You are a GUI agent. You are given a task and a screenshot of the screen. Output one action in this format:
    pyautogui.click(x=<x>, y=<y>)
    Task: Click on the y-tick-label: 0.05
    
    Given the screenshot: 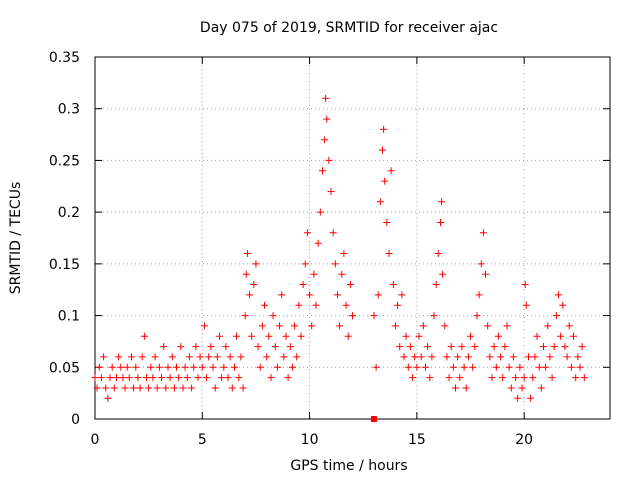 What is the action you would take?
    pyautogui.click(x=64, y=368)
    